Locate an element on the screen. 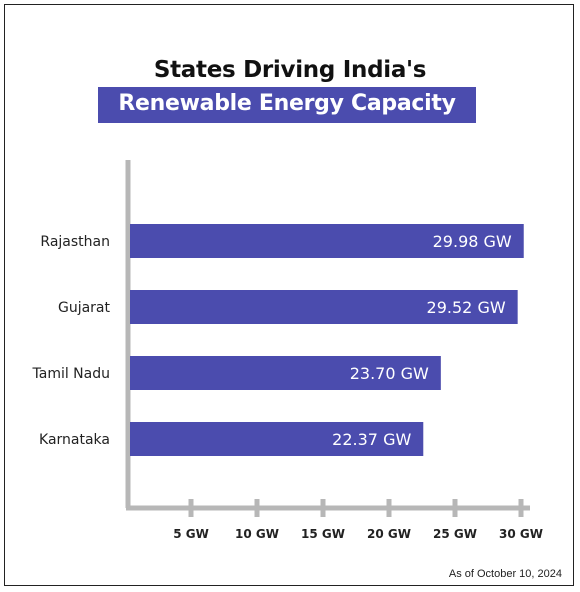 The height and width of the screenshot is (592, 580). category-label: Karnataka is located at coordinates (74, 440).